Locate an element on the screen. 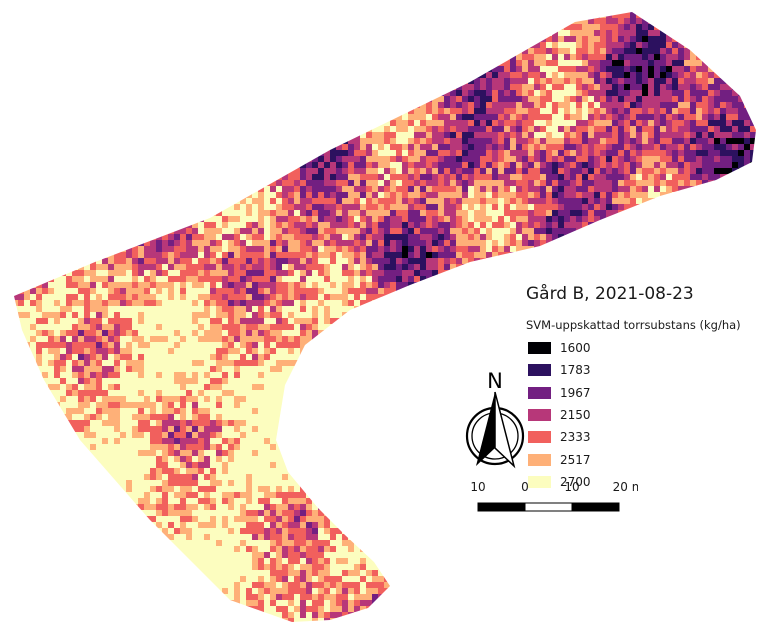 The image size is (766, 626). legend-label: 2150 is located at coordinates (575, 415).